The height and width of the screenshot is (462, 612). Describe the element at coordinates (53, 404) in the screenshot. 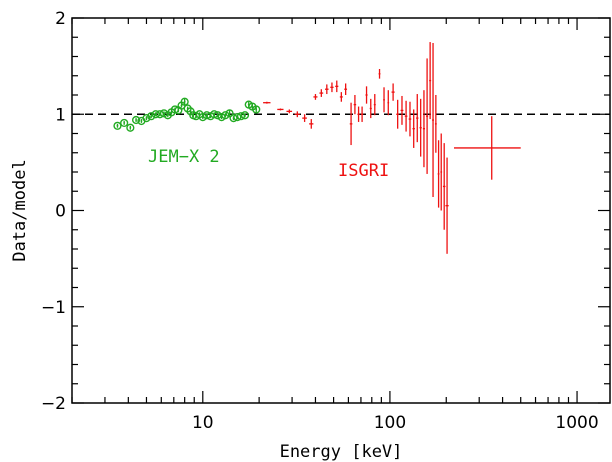

I see `y-tick-label: −2` at that location.